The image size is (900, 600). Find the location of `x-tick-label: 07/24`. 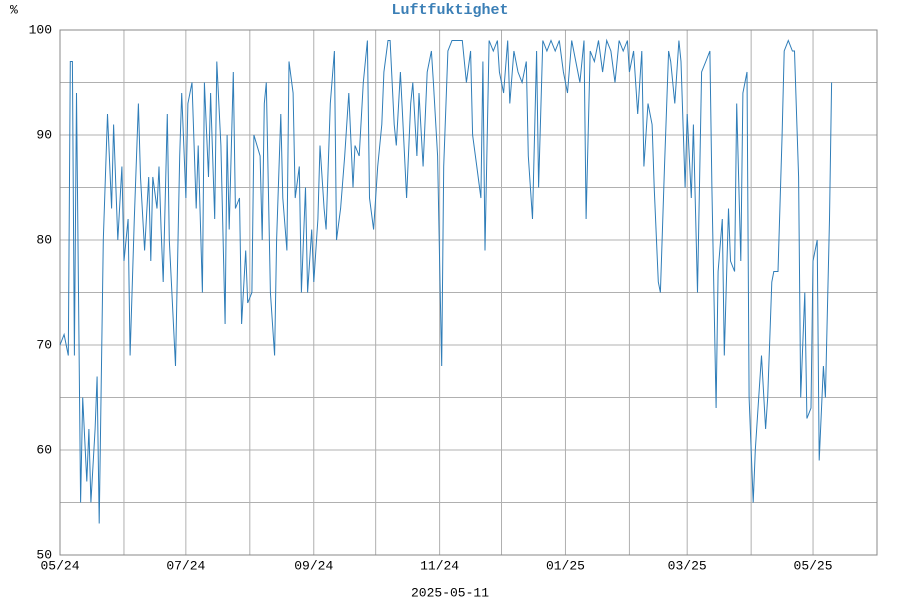

x-tick-label: 07/24 is located at coordinates (185, 565).